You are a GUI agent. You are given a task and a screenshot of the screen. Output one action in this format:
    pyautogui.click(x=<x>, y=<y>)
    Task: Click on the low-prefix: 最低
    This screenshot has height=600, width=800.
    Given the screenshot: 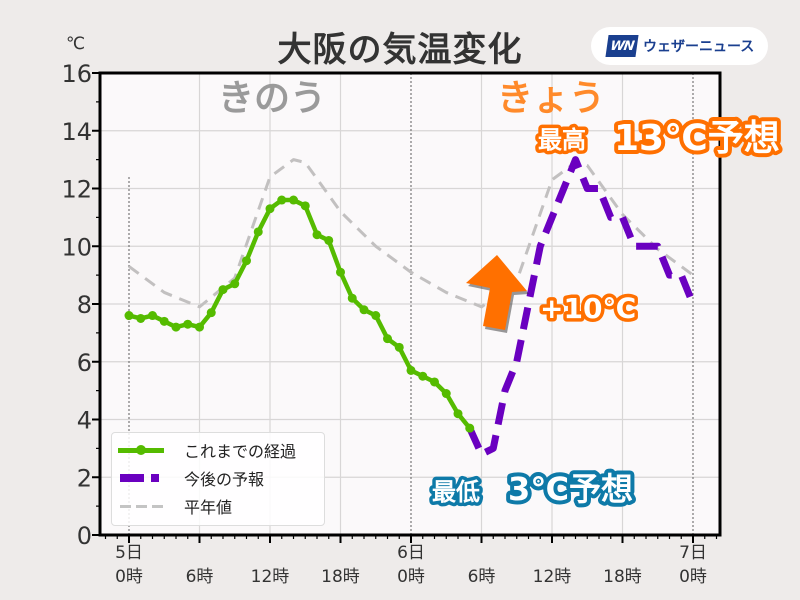 What is the action you would take?
    pyautogui.click(x=456, y=492)
    